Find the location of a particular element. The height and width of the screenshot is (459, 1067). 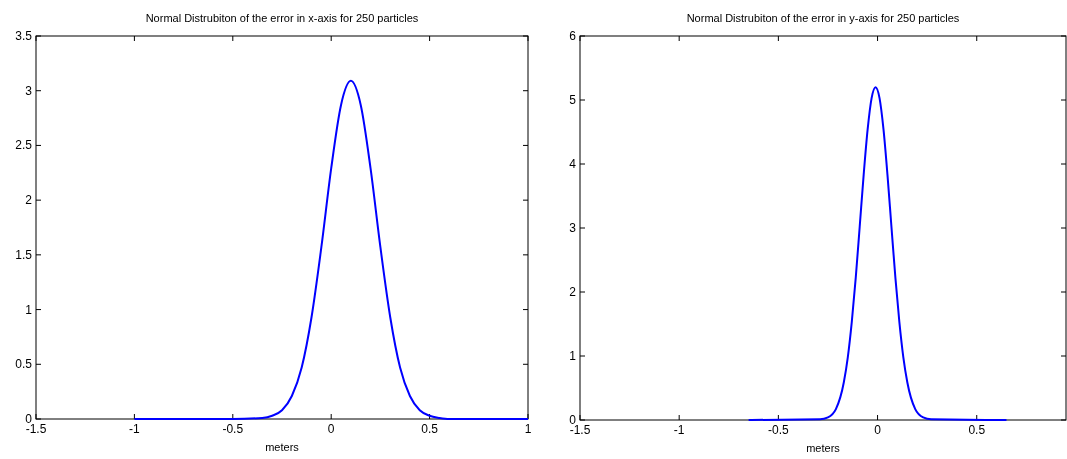

y-tick-label: 0.5 is located at coordinates (24, 364).